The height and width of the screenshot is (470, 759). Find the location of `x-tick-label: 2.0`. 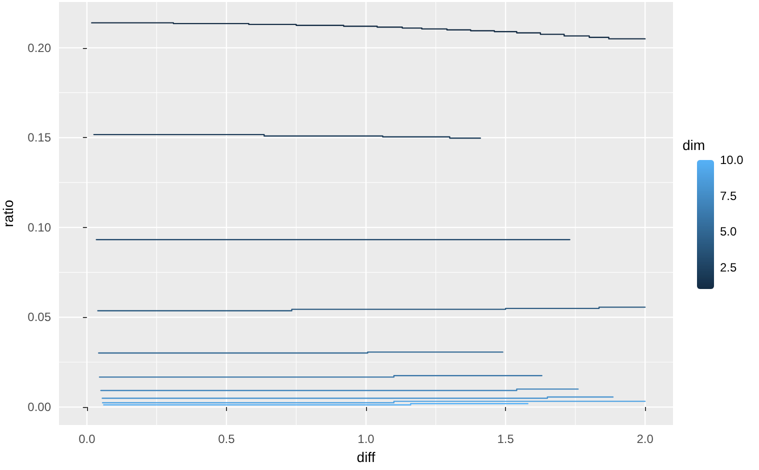

x-tick-label: 2.0 is located at coordinates (645, 439).